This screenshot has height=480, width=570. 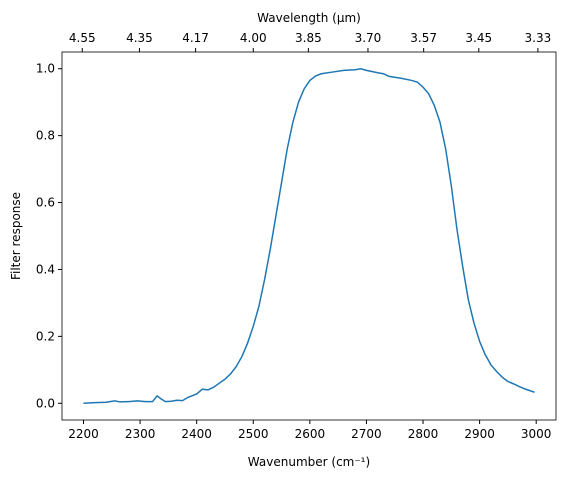 What do you see at coordinates (253, 38) in the screenshot?
I see `x2-tick-label: 4.00` at bounding box center [253, 38].